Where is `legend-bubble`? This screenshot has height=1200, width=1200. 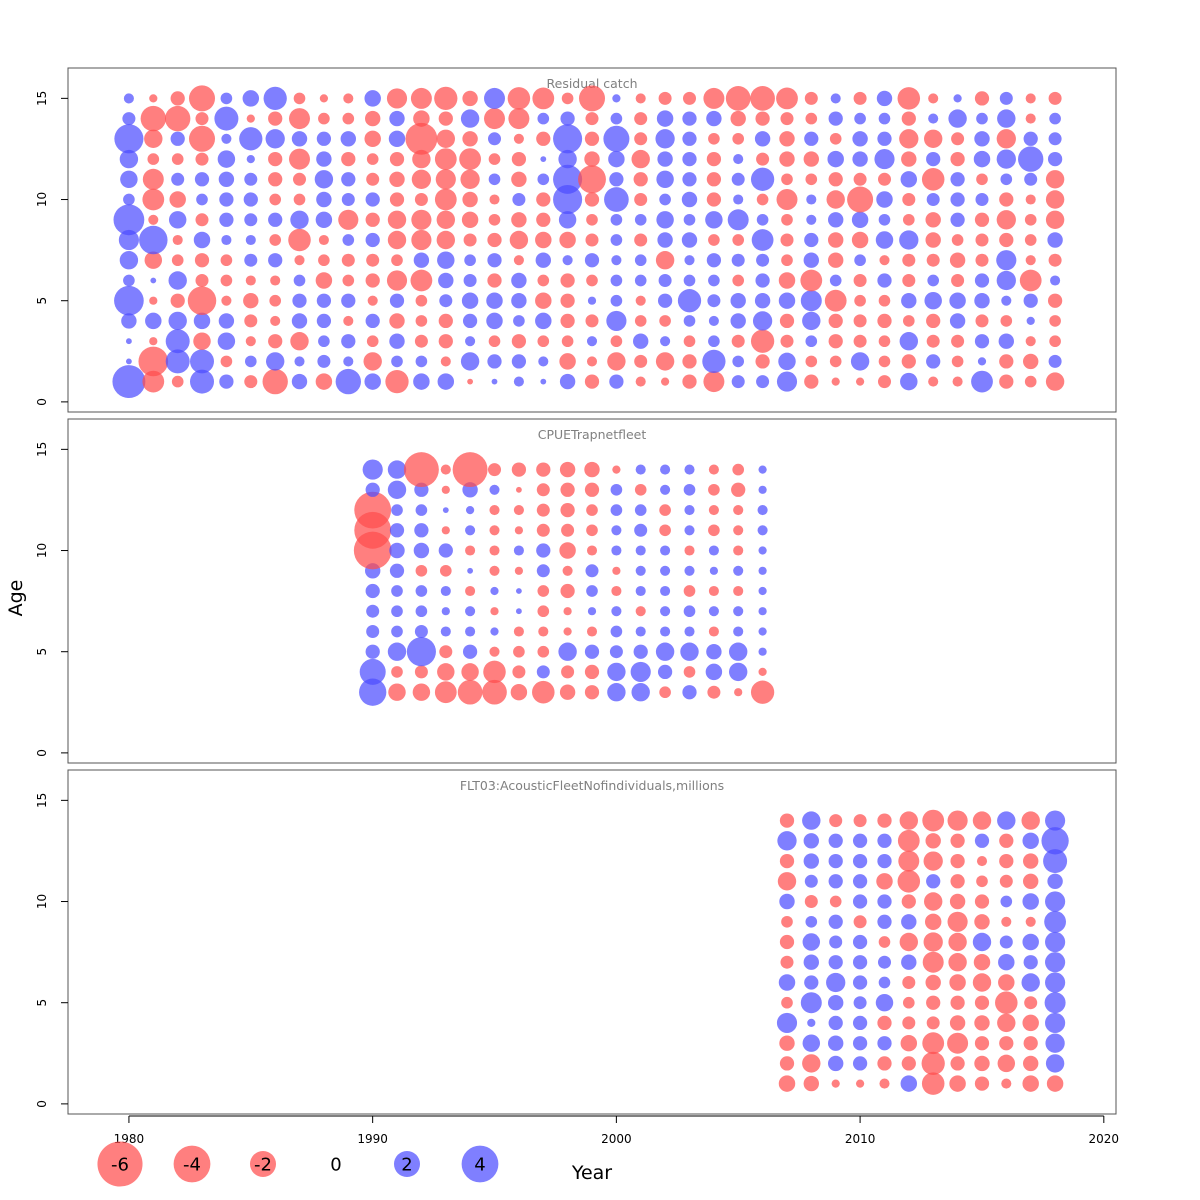 legend-bubble is located at coordinates (480, 1164).